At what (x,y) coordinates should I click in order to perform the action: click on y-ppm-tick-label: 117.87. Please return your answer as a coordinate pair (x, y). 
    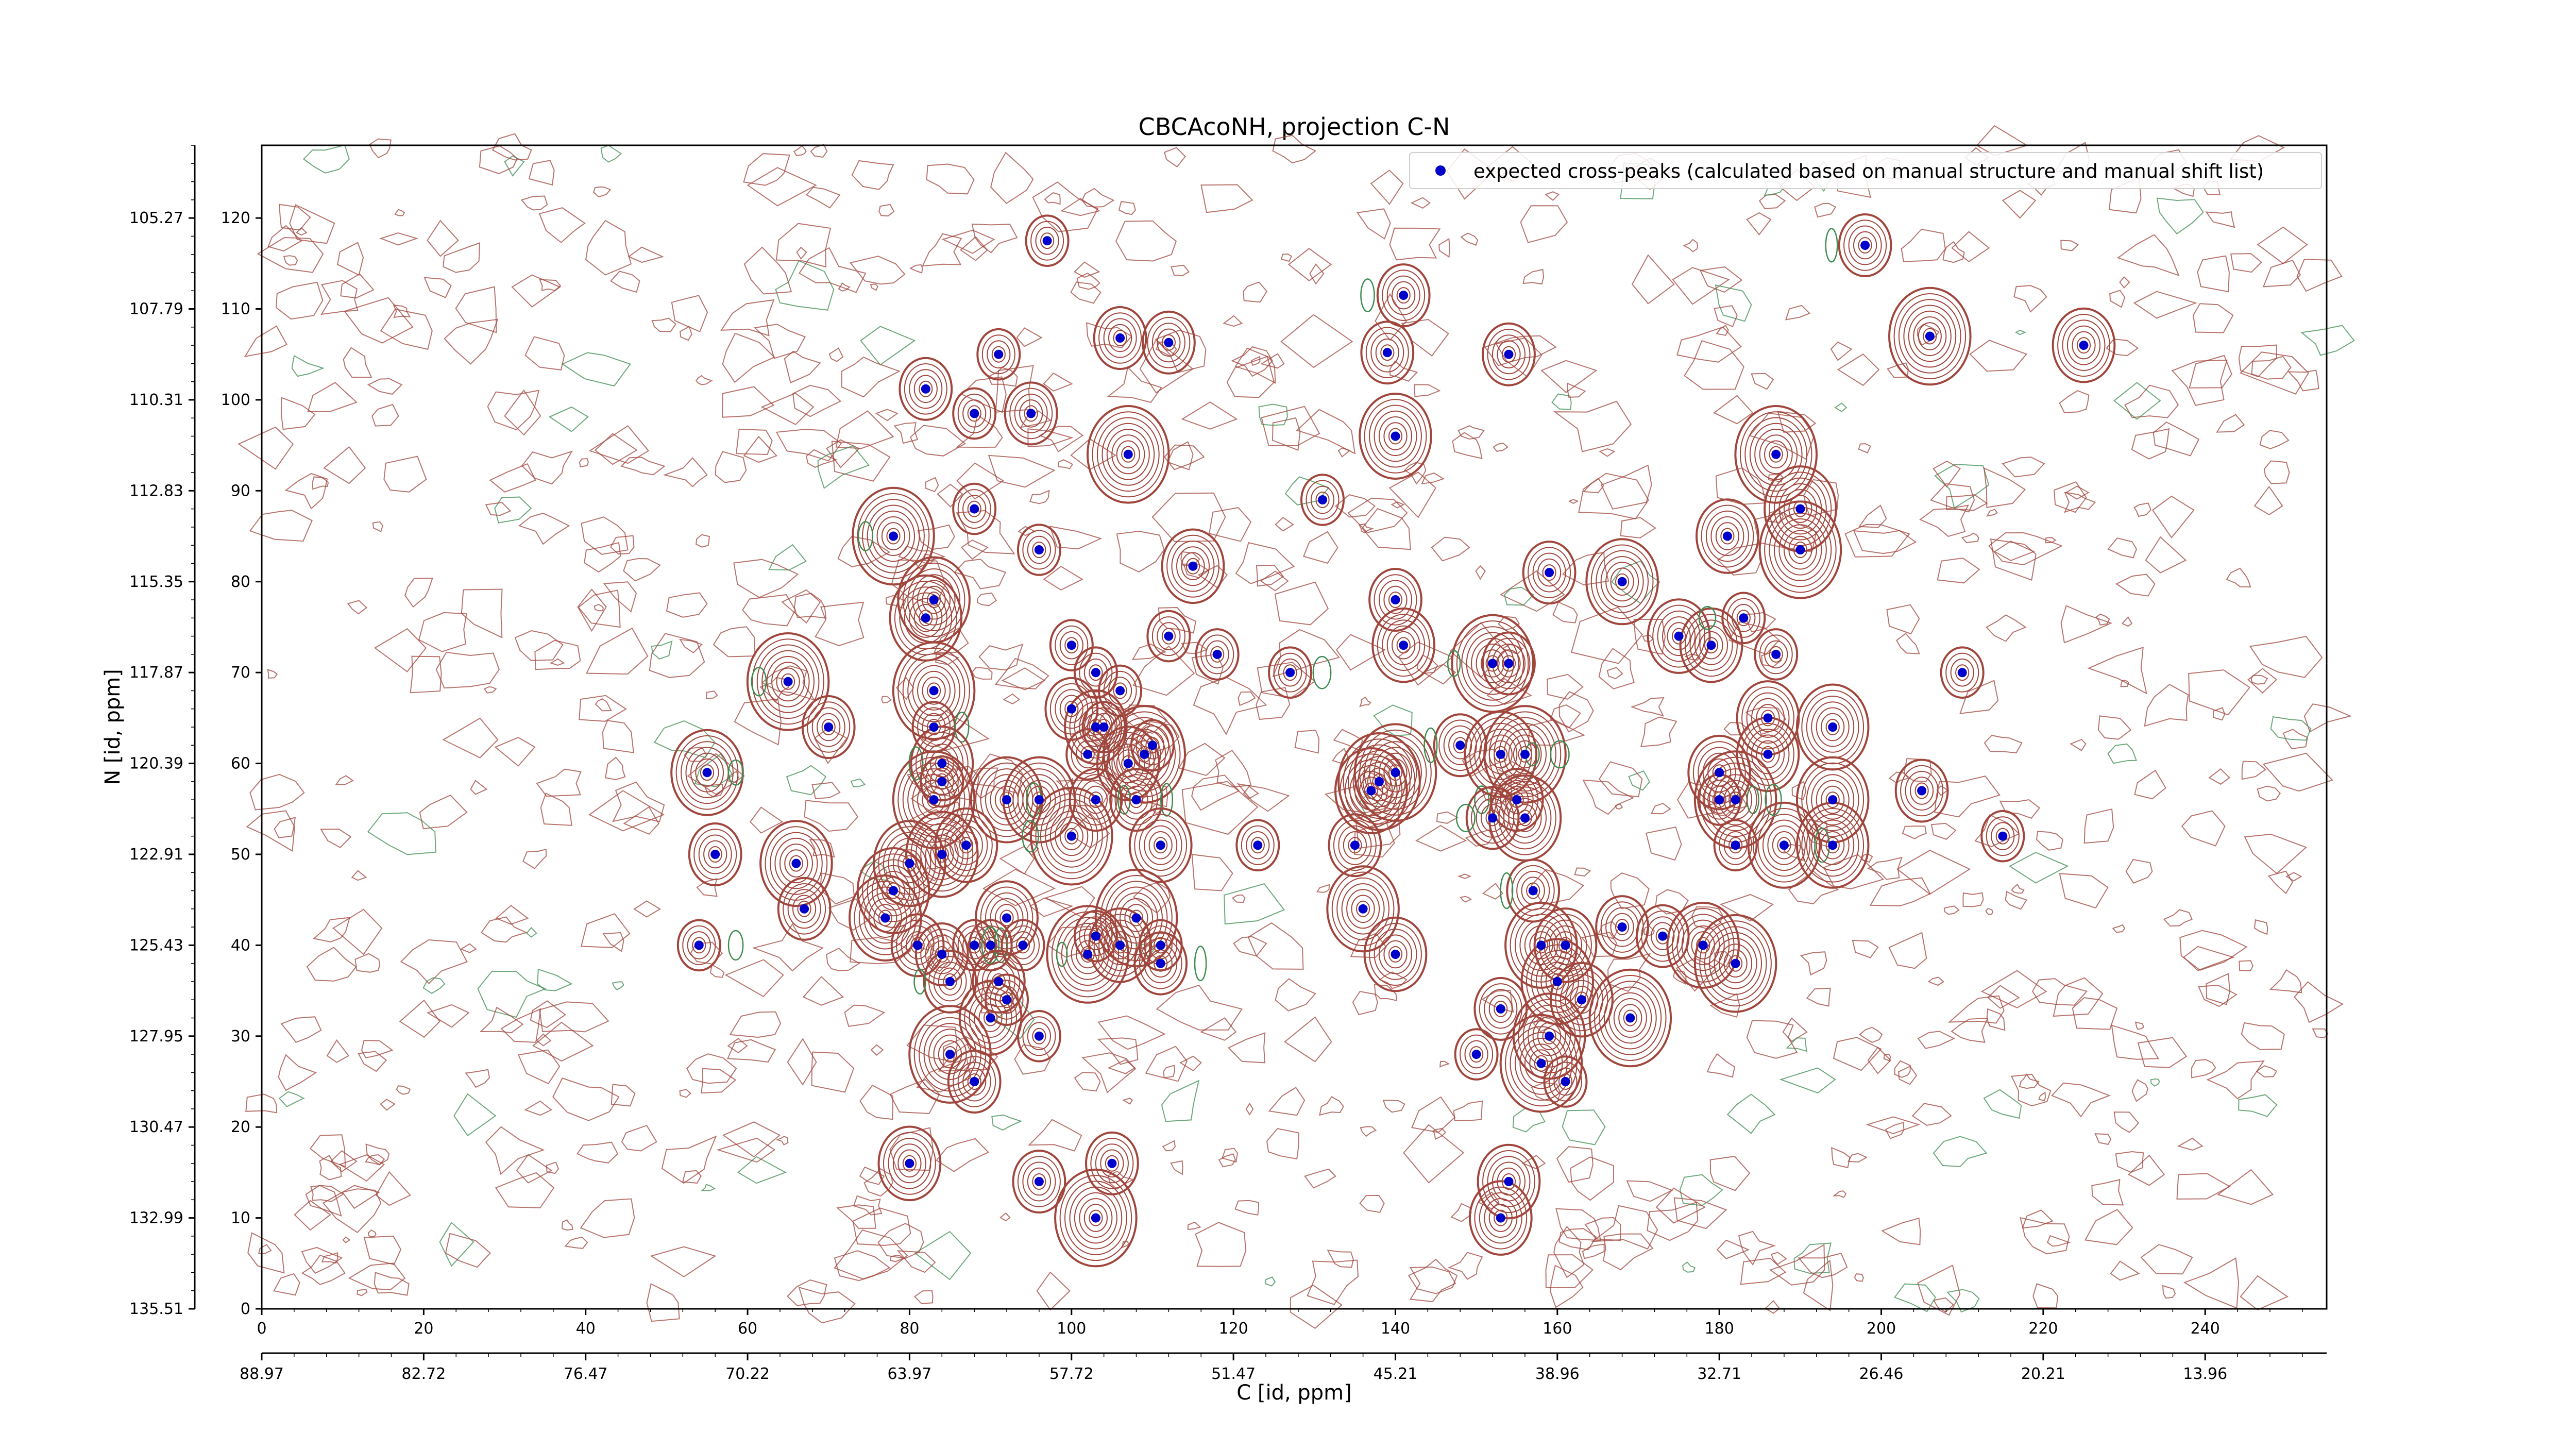
    Looking at the image, I should click on (156, 673).